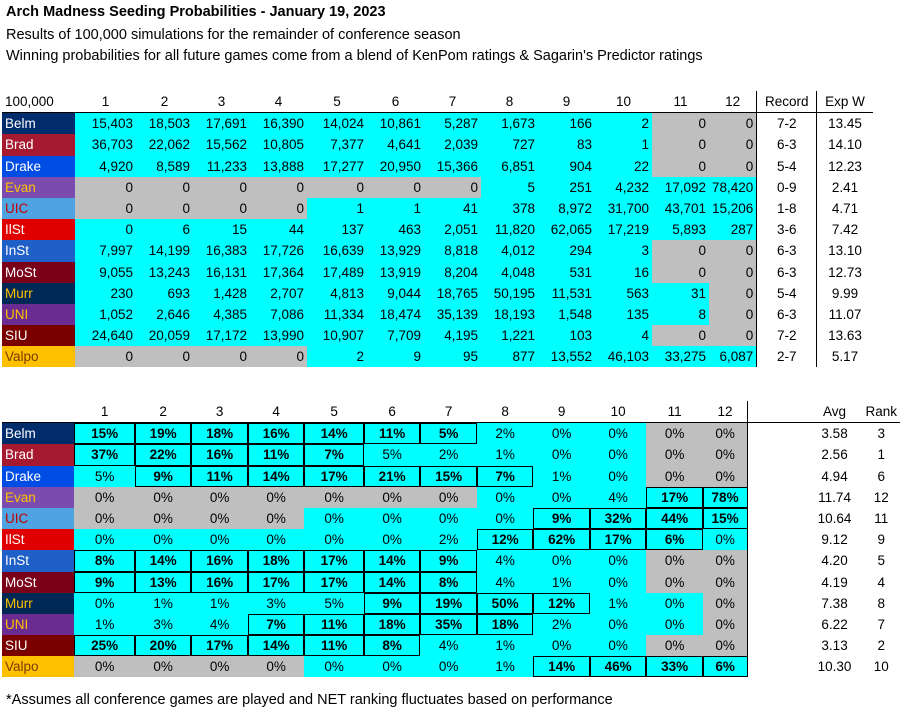 Image resolution: width=900 pixels, height=713 pixels. Describe the element at coordinates (834, 582) in the screenshot. I see `average-seed-cell: 4.19` at that location.